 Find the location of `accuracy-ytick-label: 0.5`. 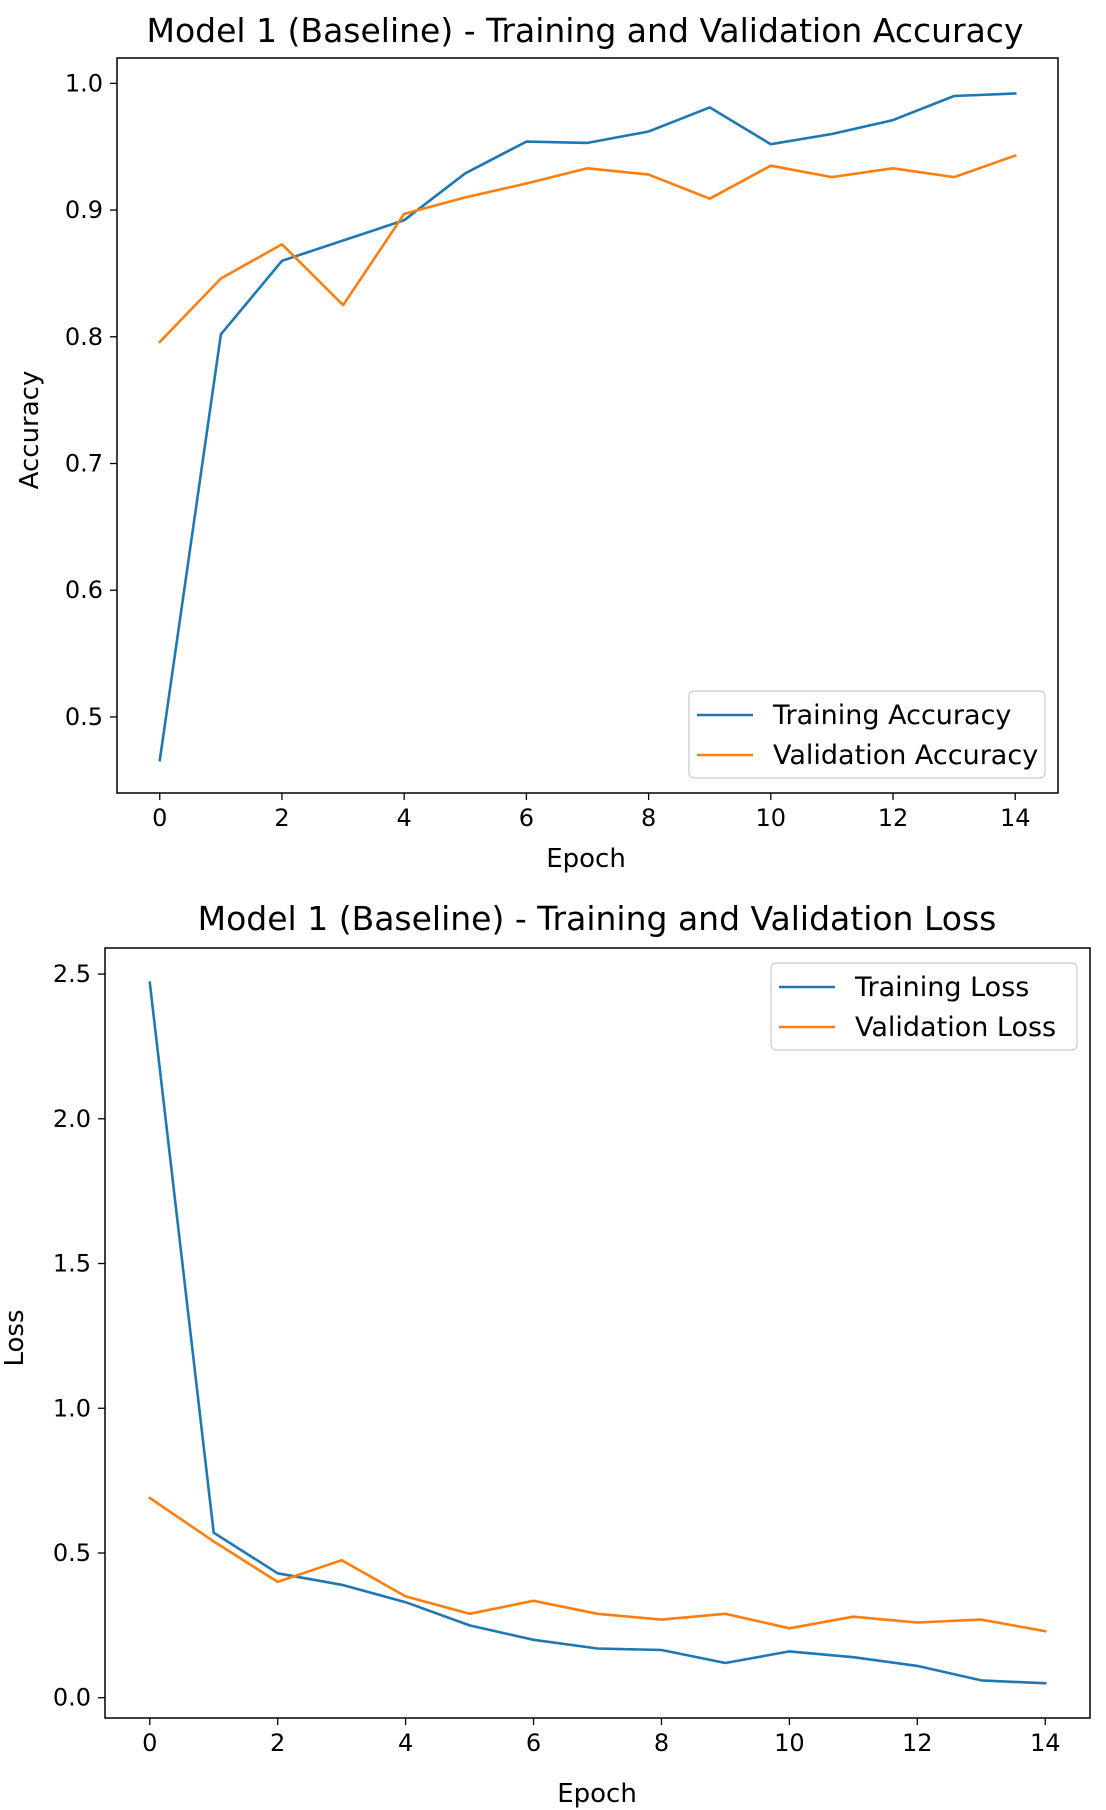

accuracy-ytick-label: 0.5 is located at coordinates (84, 717).